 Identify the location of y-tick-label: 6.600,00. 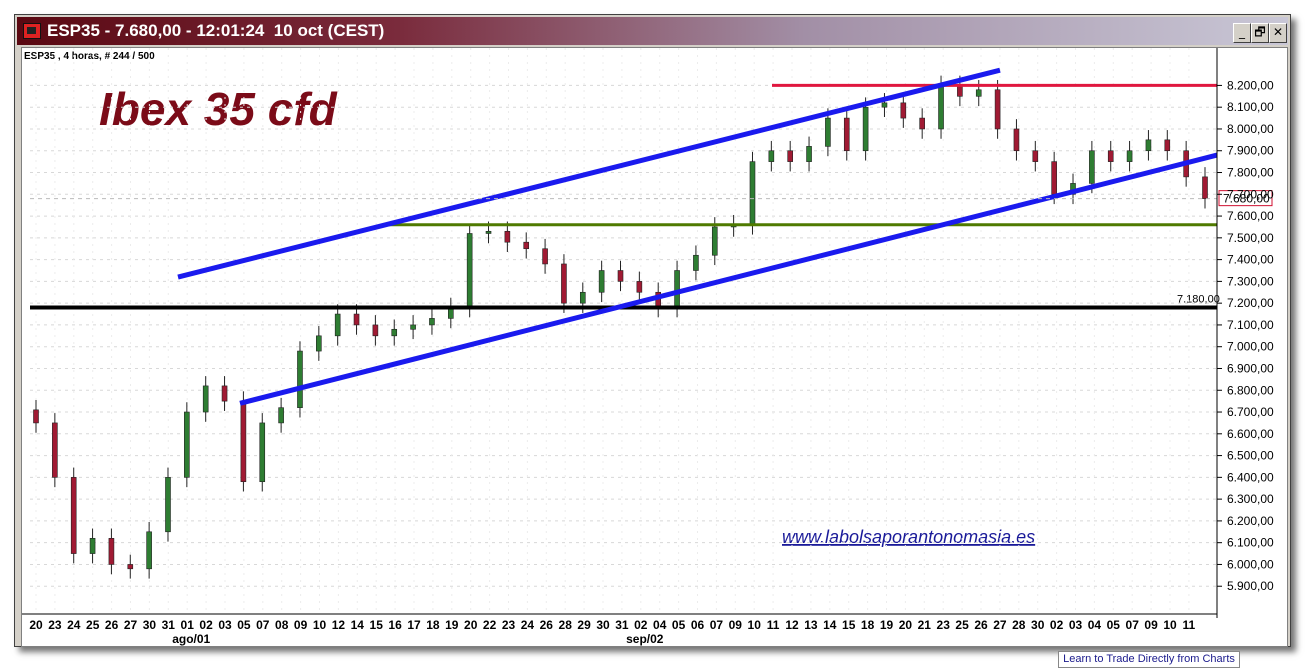
(1250, 434).